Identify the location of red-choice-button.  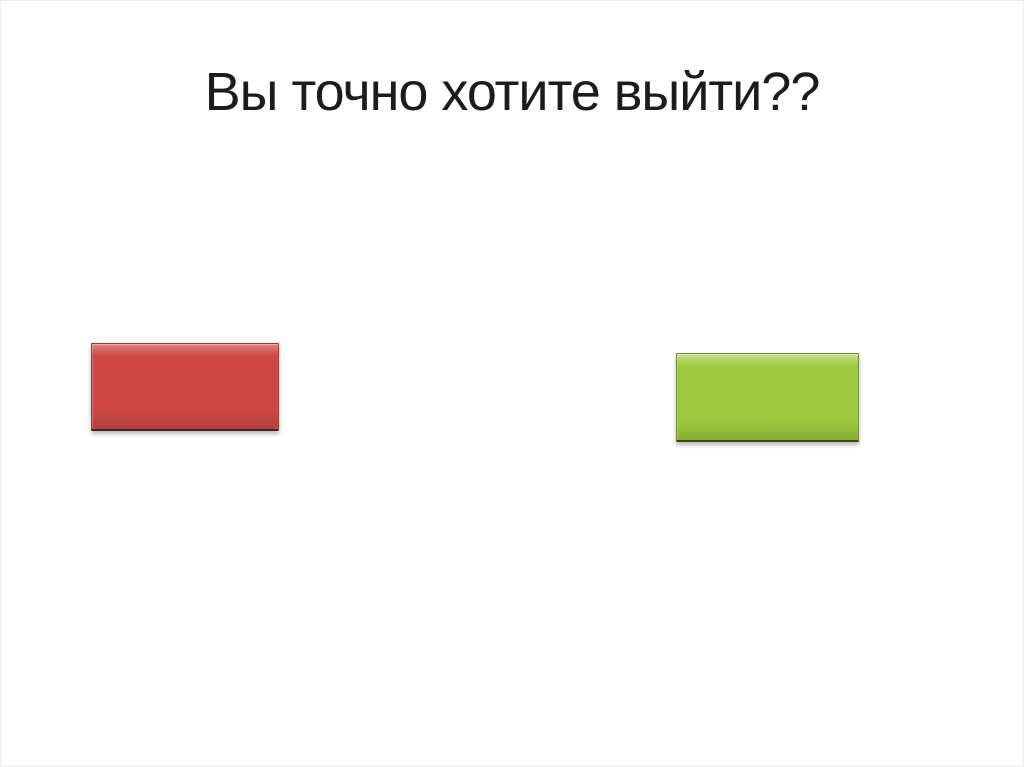
(185, 387).